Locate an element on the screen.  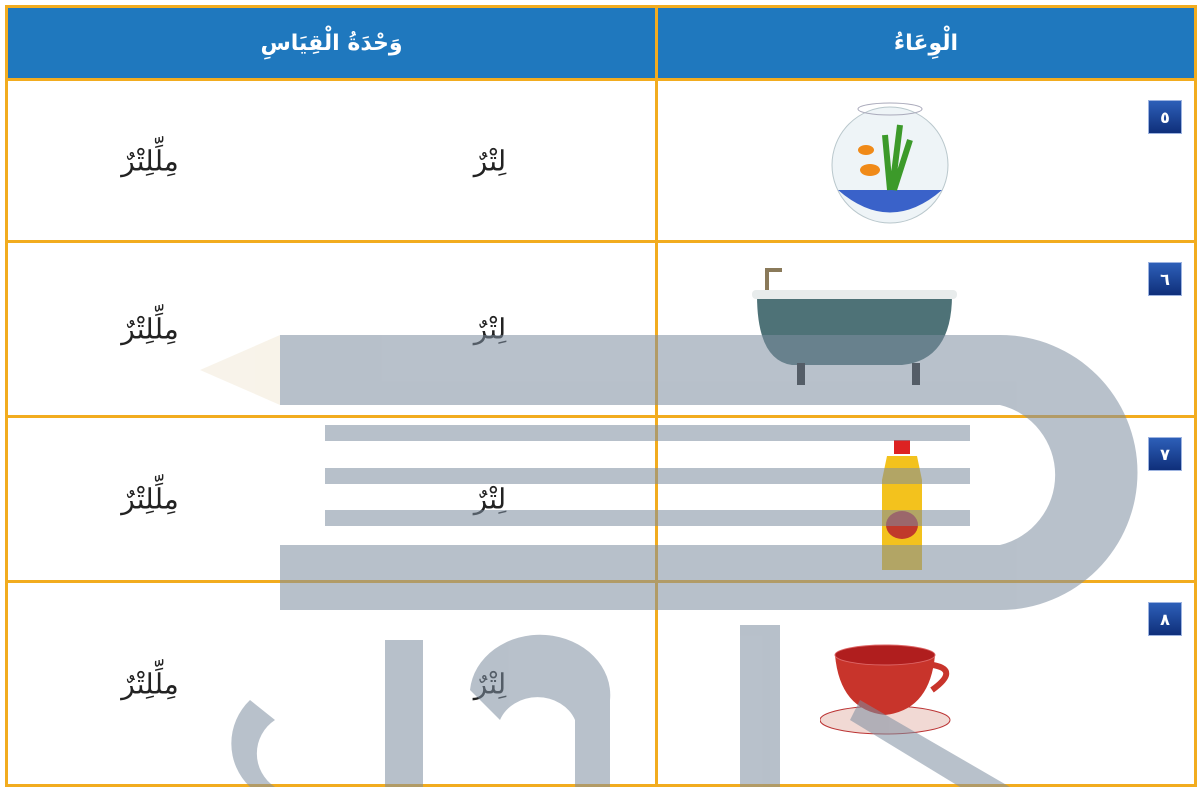
header-text: وَحْدَةُ الْقِيَاسِ is located at coordinates (331, 43).